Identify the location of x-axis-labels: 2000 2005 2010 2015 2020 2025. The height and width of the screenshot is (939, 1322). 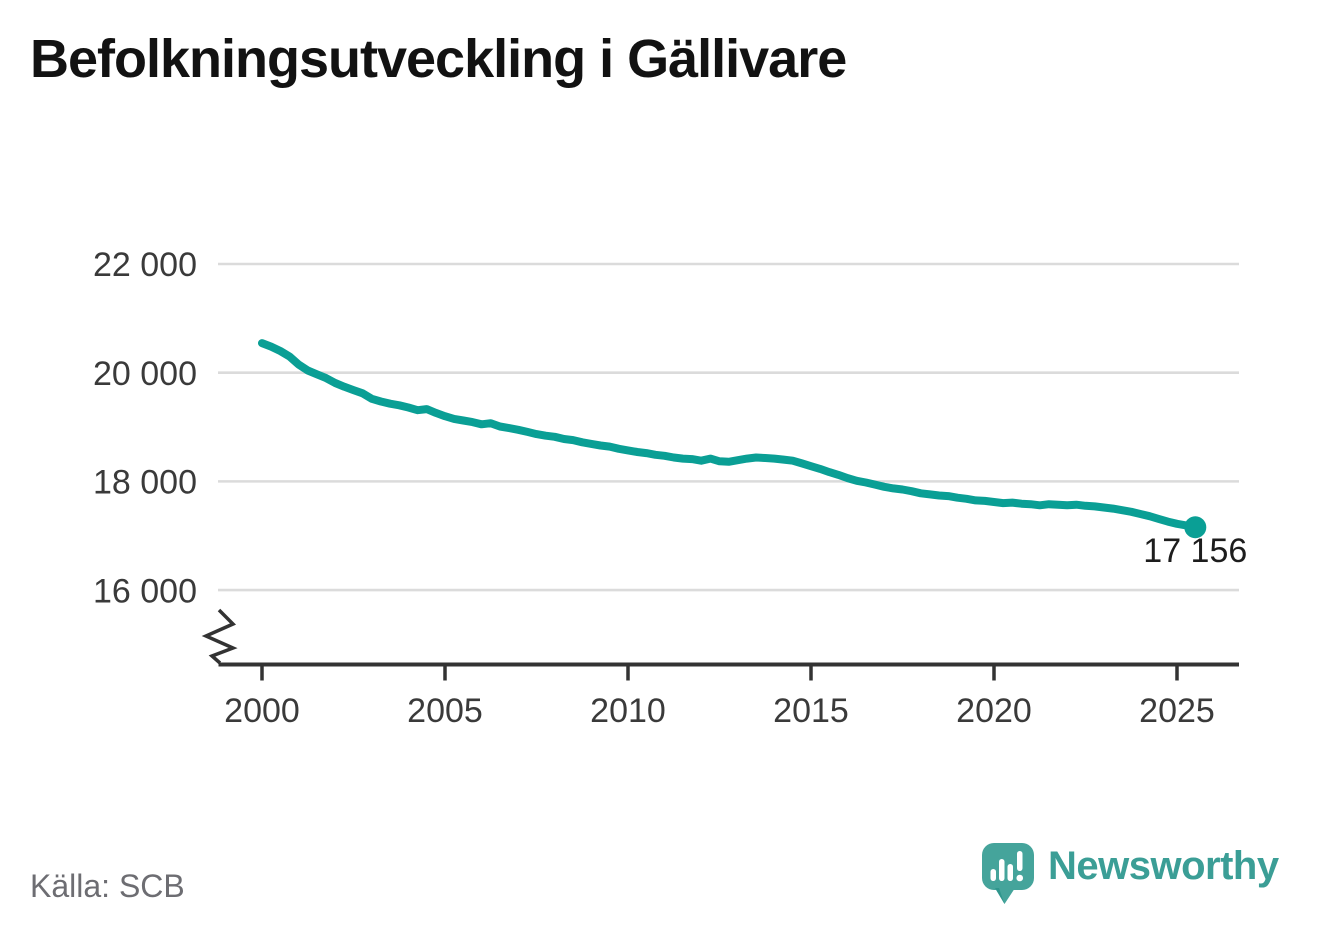
(719, 711).